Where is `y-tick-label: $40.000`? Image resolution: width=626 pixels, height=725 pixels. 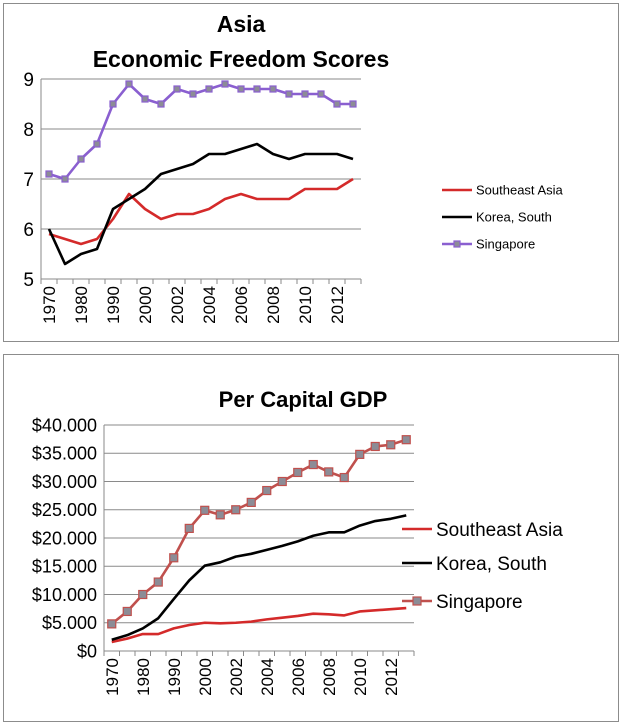 y-tick-label: $40.000 is located at coordinates (64, 425).